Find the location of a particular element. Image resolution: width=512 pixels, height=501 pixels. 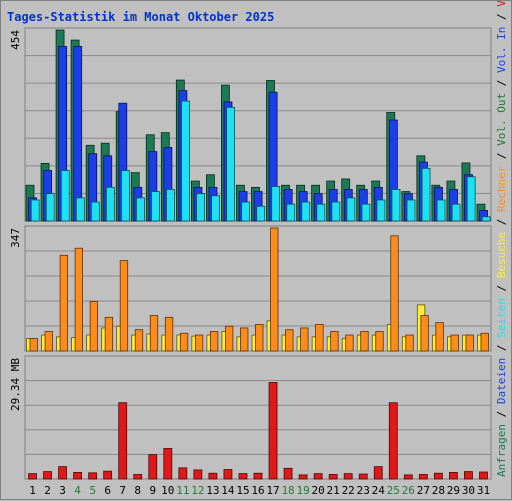

x-tick-label-15: 15 is located at coordinates (242, 490).